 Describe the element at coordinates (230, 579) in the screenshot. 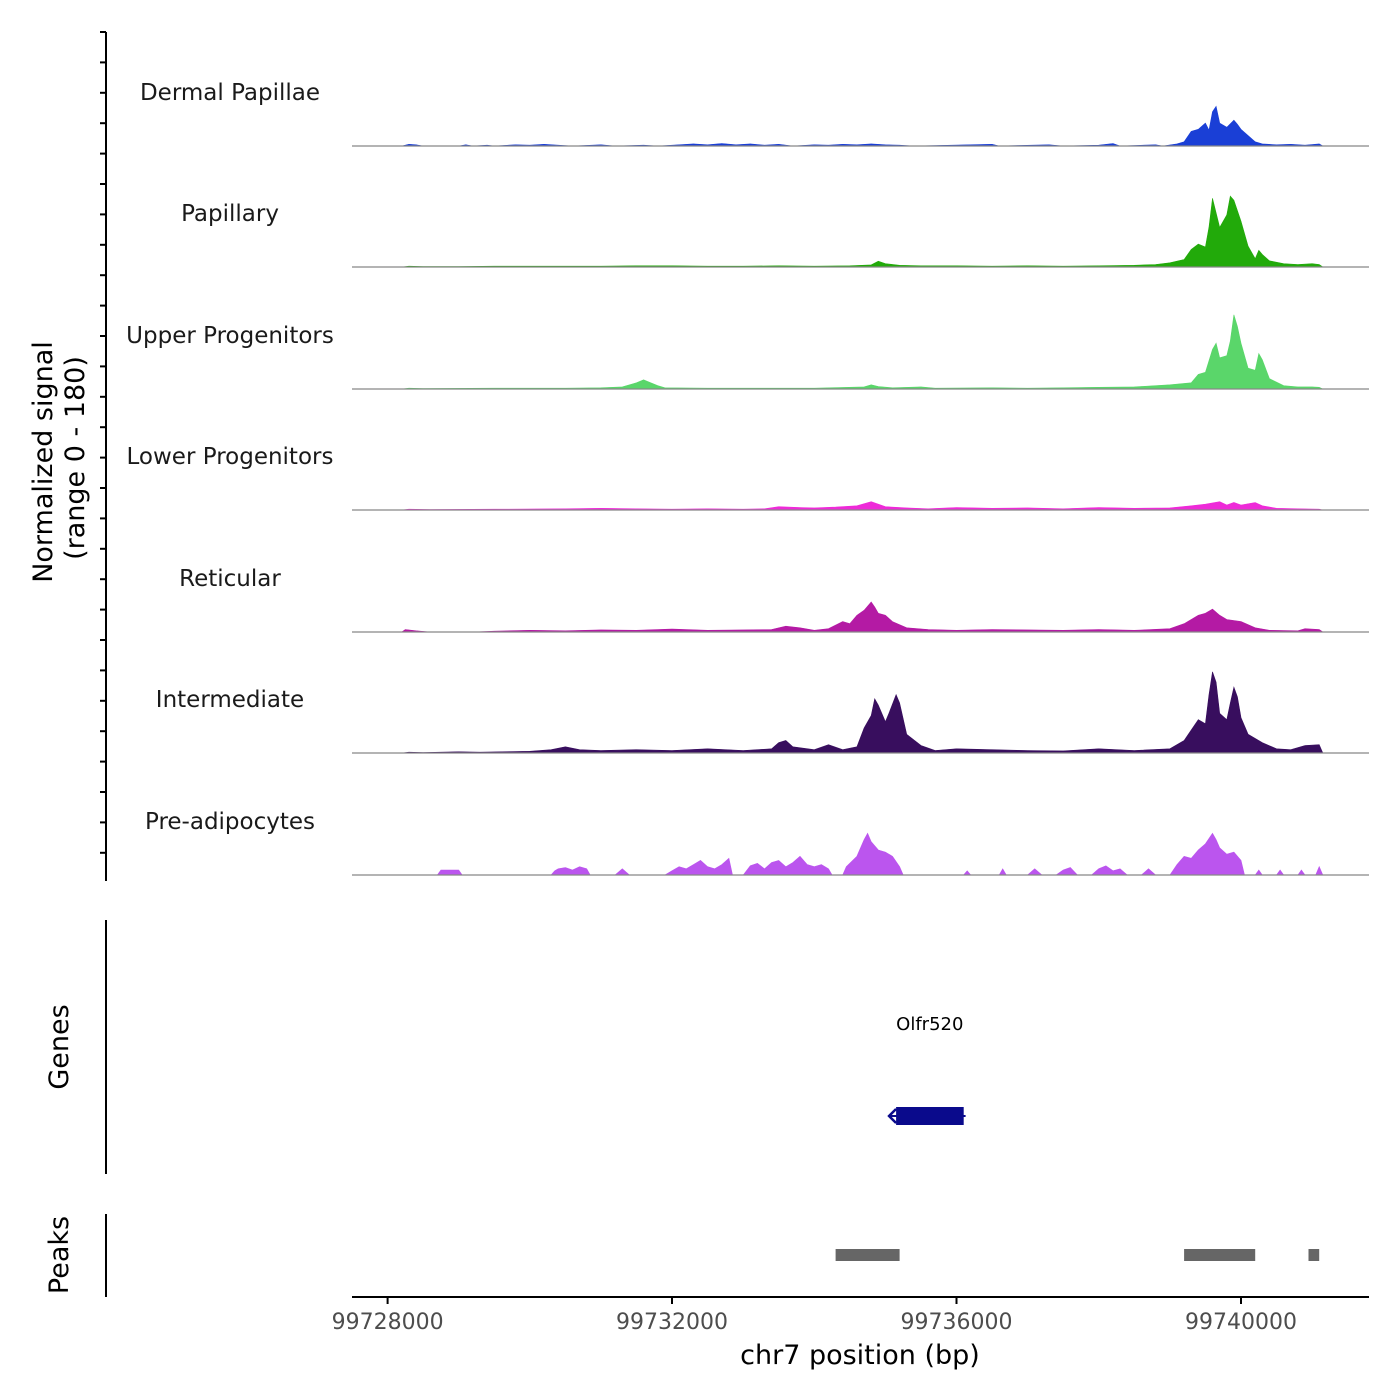

I see `track-label-reticular: Reticular` at that location.